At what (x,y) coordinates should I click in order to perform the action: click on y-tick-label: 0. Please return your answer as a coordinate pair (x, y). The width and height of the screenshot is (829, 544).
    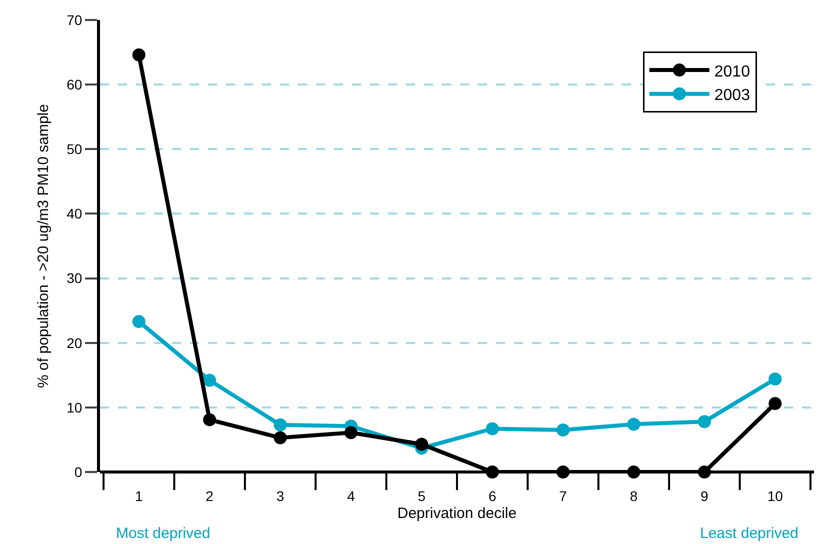
    Looking at the image, I should click on (78, 472).